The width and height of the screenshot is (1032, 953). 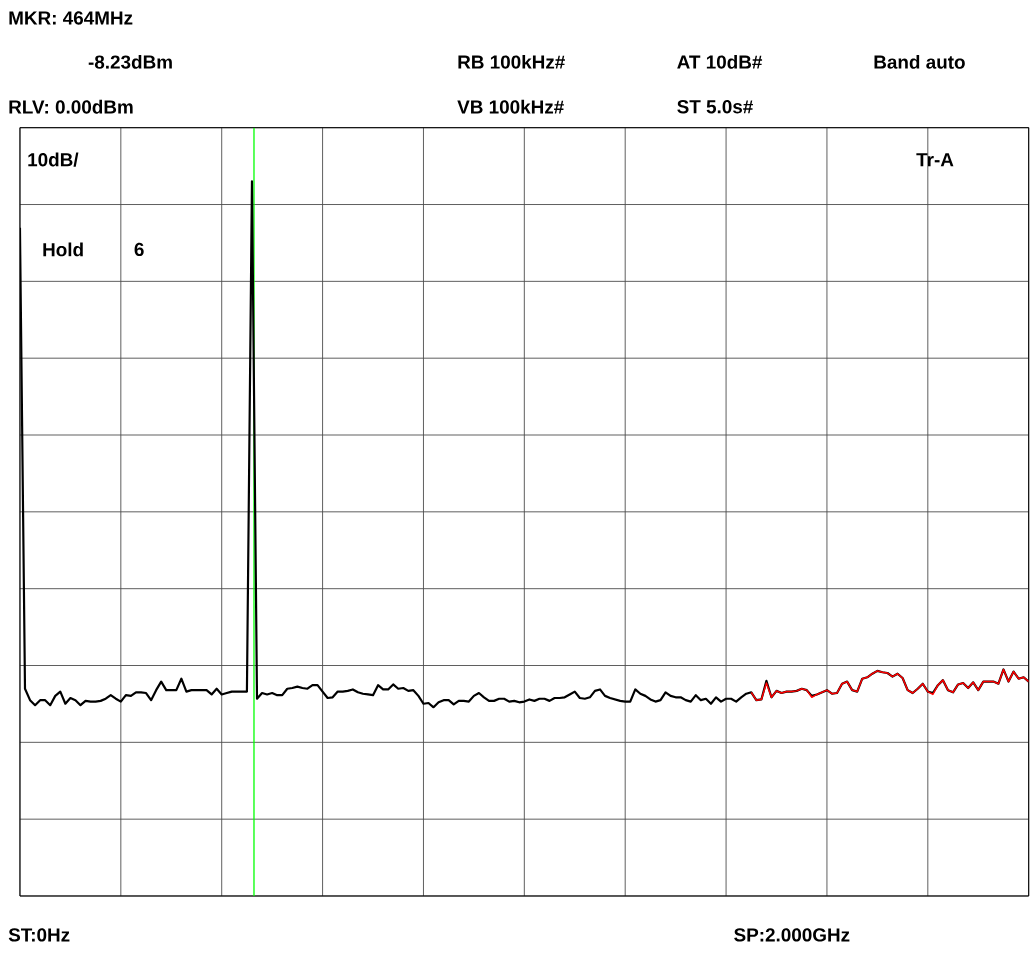 I want to click on text: Band auto, so click(x=919, y=61).